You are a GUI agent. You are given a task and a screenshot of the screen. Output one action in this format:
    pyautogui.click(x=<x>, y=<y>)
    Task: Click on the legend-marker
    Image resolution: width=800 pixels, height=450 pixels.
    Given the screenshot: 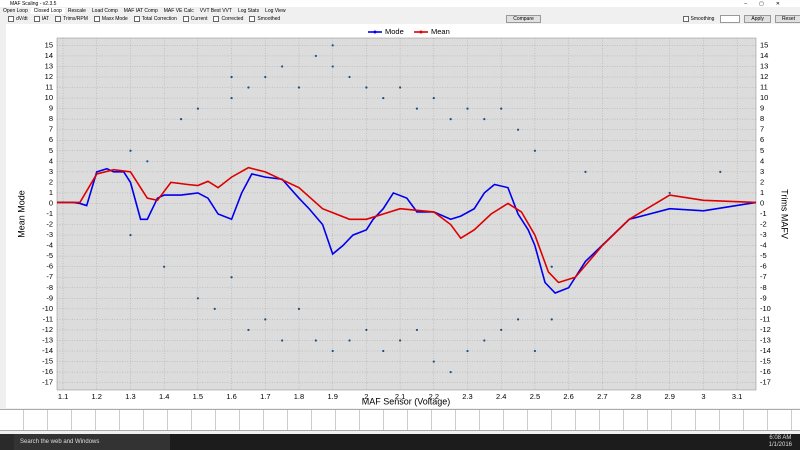 What is the action you would take?
    pyautogui.click(x=375, y=32)
    